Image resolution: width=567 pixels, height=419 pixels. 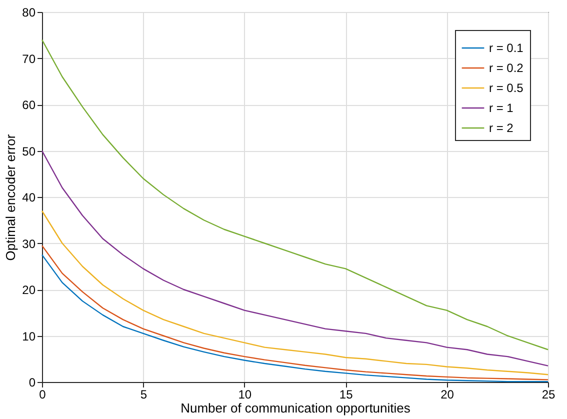 What do you see at coordinates (29, 151) in the screenshot?
I see `y-tick-label: 50` at bounding box center [29, 151].